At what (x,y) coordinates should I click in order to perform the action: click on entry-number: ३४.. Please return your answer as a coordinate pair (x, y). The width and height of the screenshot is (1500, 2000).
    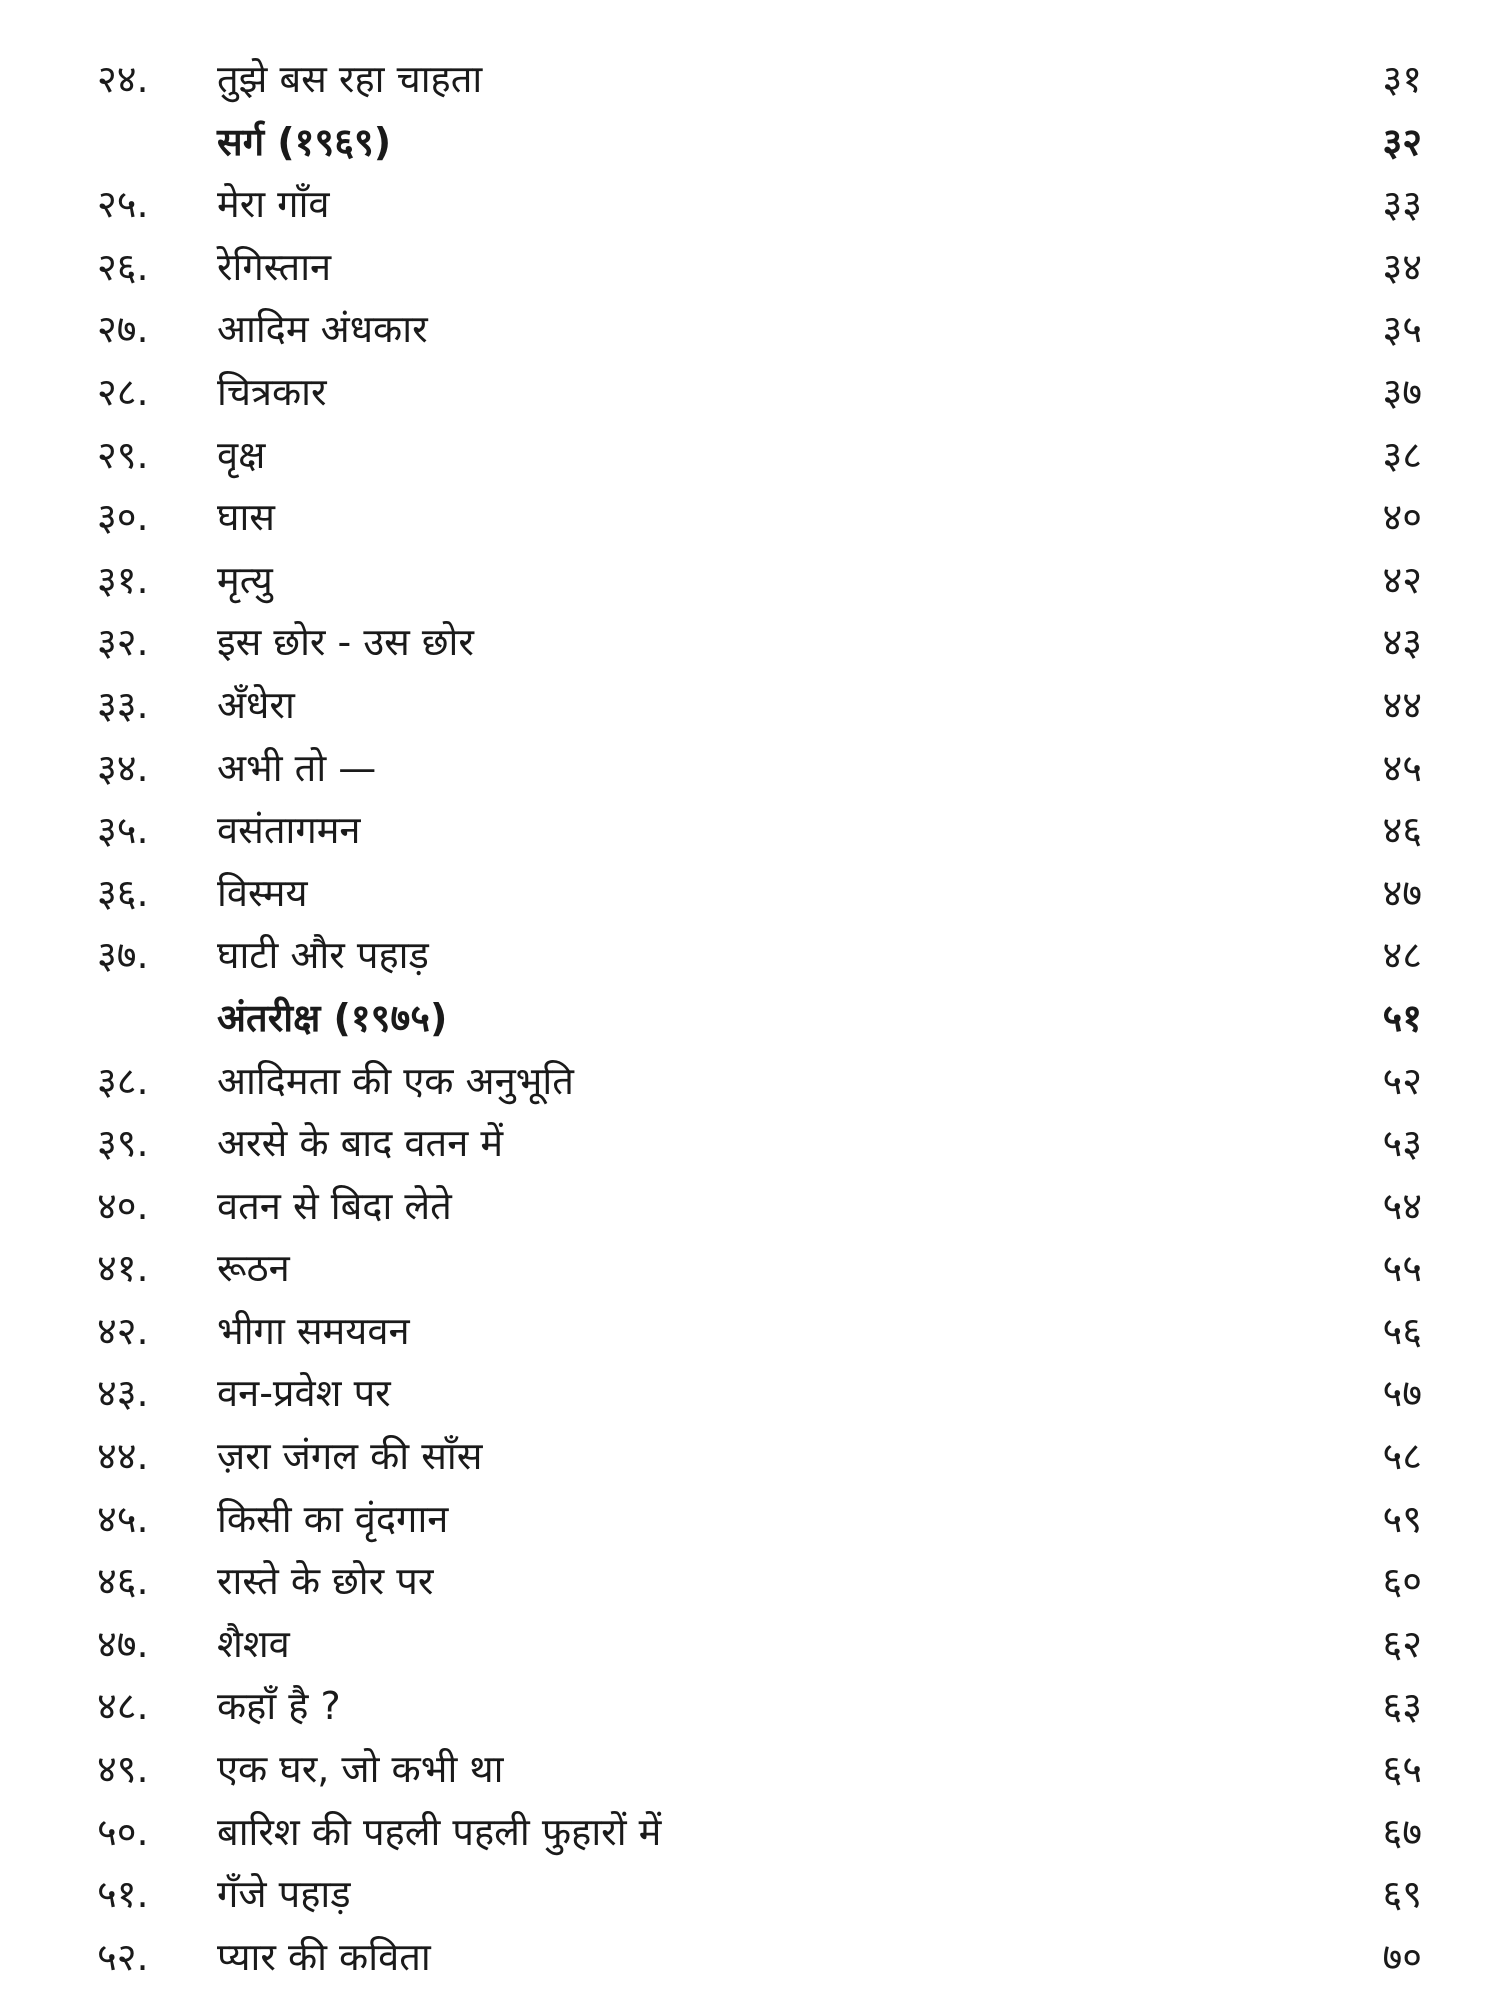
    Looking at the image, I should click on (123, 767).